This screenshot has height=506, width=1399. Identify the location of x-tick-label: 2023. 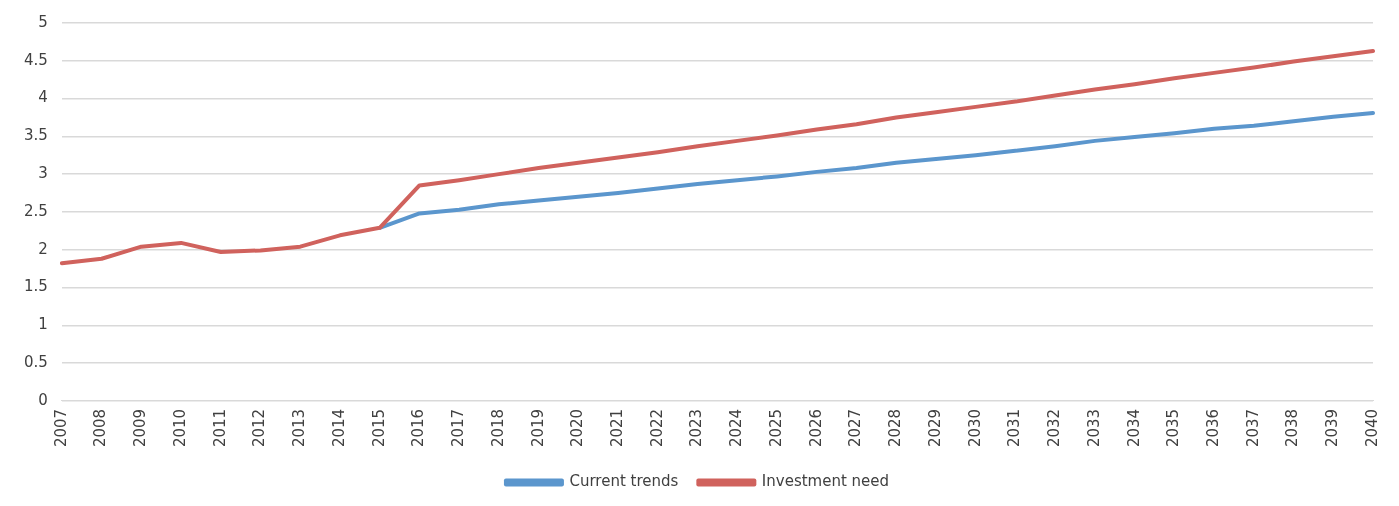
(696, 428).